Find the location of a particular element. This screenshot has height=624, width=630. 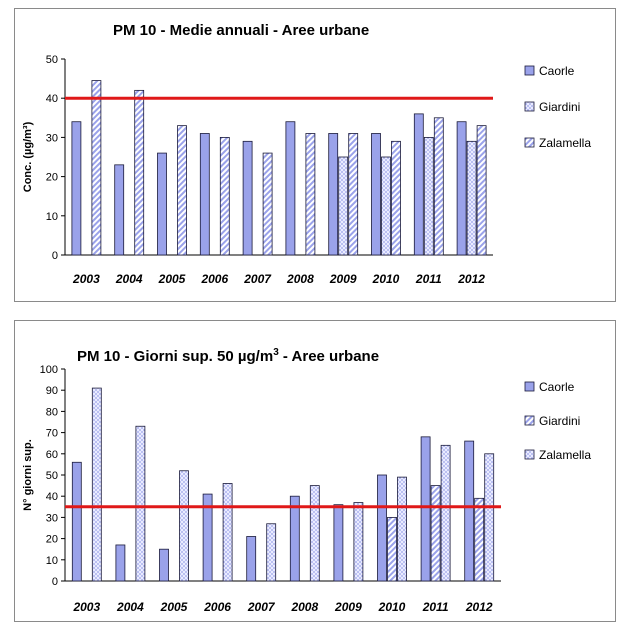

y-axis-label: Conc. (µg/m³) is located at coordinates (28, 156).